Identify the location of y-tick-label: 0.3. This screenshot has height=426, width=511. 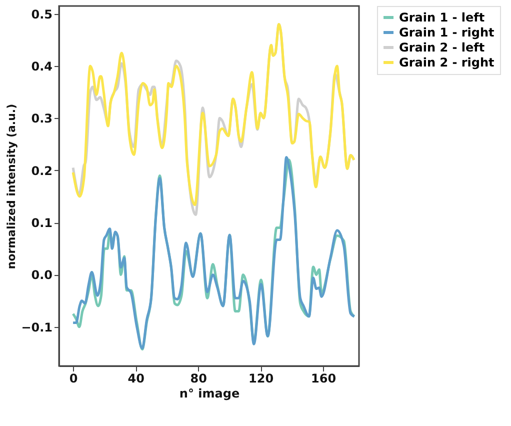
(41, 119).